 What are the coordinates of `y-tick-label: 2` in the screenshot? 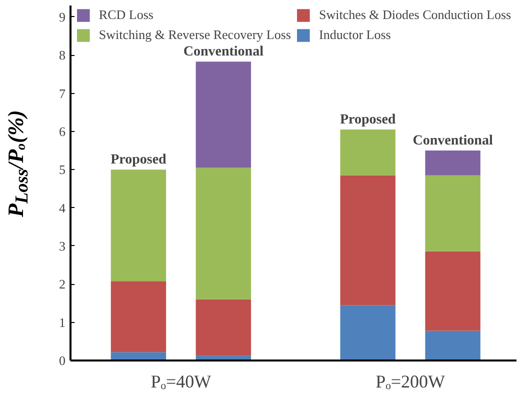 It's located at (62, 284).